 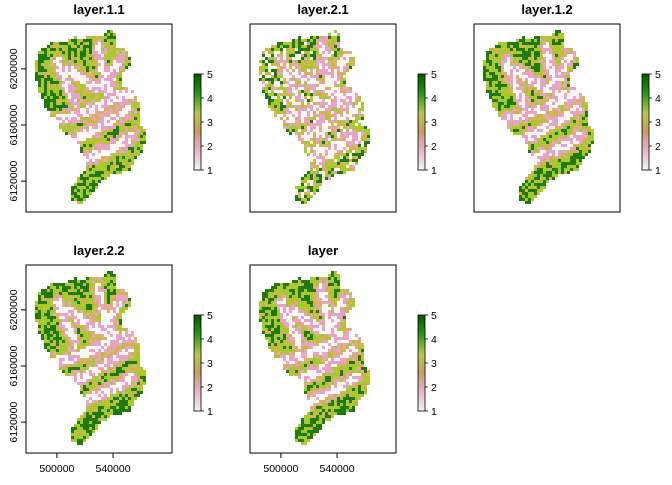 What do you see at coordinates (98, 250) in the screenshot?
I see `panel-title: layer.2.2` at bounding box center [98, 250].